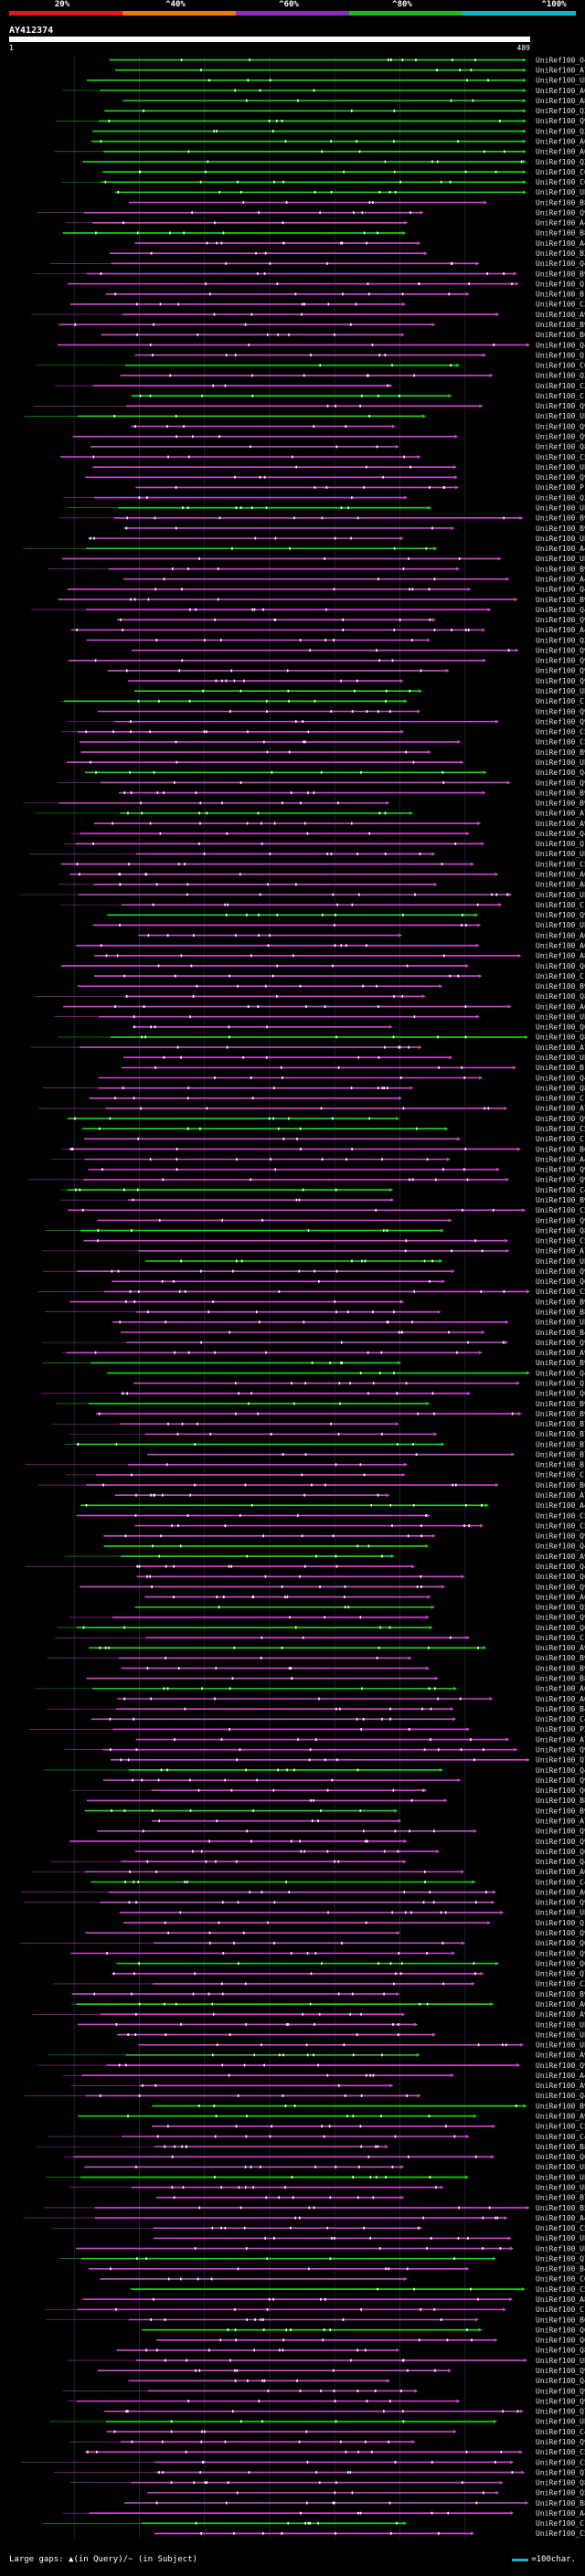 The height and width of the screenshot is (2576, 585). Describe the element at coordinates (561, 1770) in the screenshot. I see `hit-label: UniRef100_Q41707` at that location.